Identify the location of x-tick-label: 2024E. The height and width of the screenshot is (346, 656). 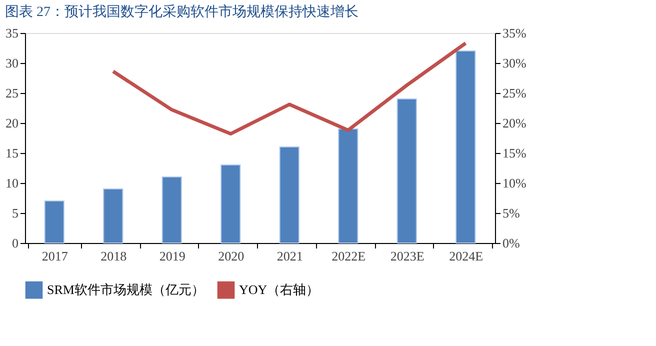
(466, 256).